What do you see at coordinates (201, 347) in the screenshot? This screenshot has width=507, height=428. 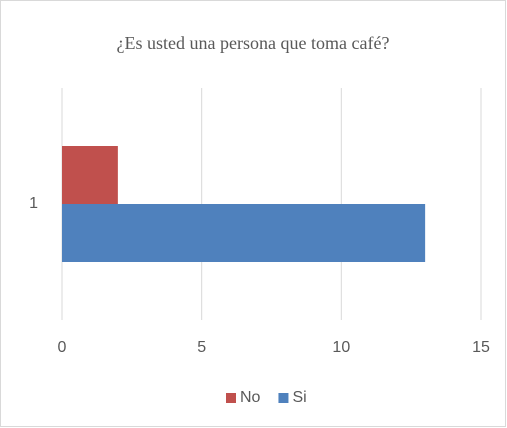 I see `x-tick-label: 5` at bounding box center [201, 347].